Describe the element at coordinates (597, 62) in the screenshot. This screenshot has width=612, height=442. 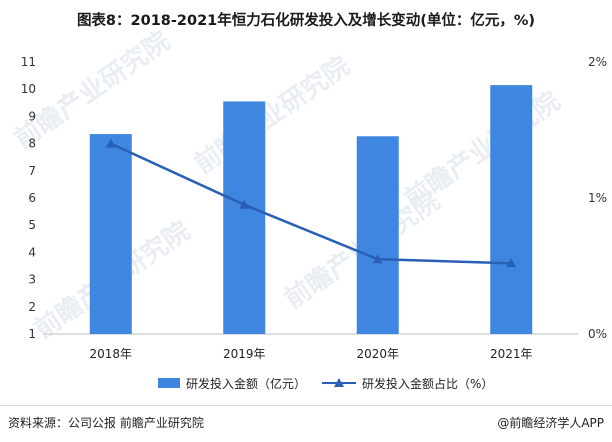
I see `y-right-tick-label: 2%` at that location.